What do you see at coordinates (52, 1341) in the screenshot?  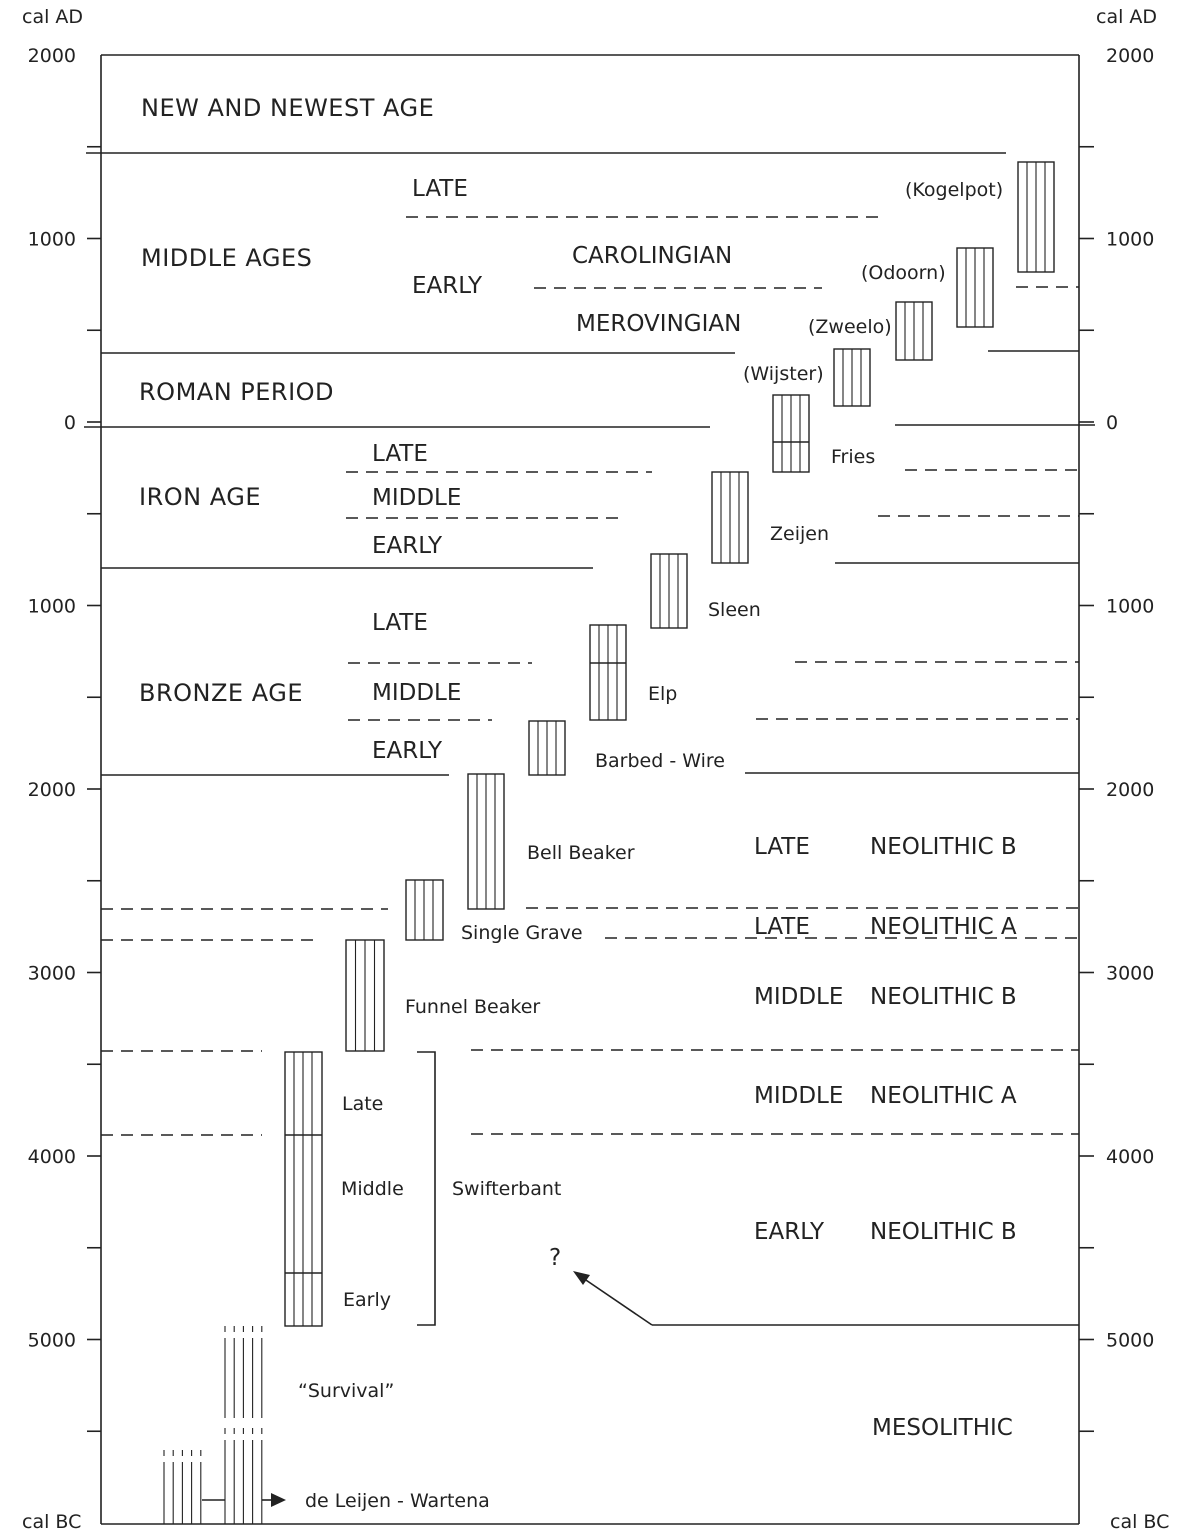 I see `left-tick-label: 5000` at bounding box center [52, 1341].